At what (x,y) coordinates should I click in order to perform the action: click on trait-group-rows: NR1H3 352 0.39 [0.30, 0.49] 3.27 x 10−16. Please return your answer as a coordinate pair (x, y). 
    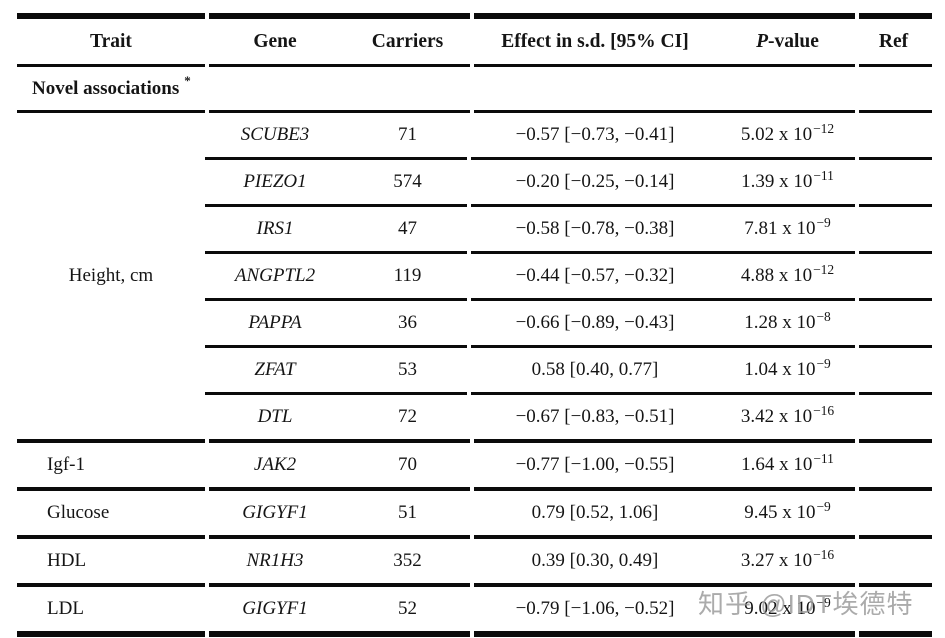
    Looking at the image, I should click on (568, 561).